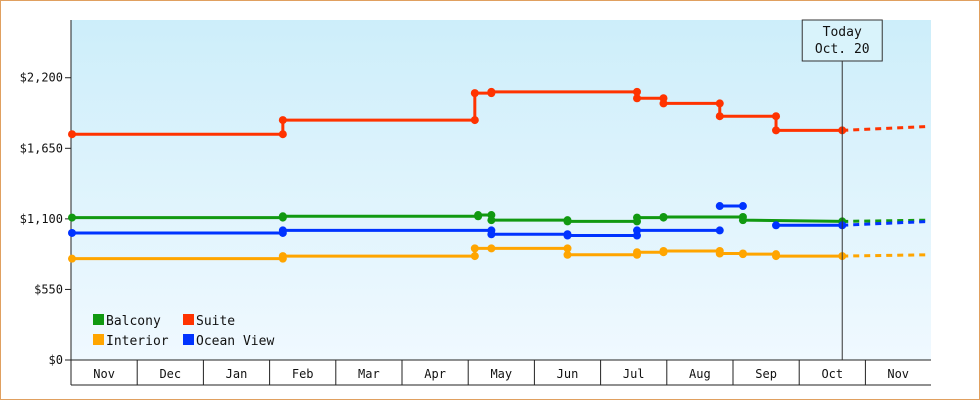  I want to click on legend-swatch-balcony, so click(98, 319).